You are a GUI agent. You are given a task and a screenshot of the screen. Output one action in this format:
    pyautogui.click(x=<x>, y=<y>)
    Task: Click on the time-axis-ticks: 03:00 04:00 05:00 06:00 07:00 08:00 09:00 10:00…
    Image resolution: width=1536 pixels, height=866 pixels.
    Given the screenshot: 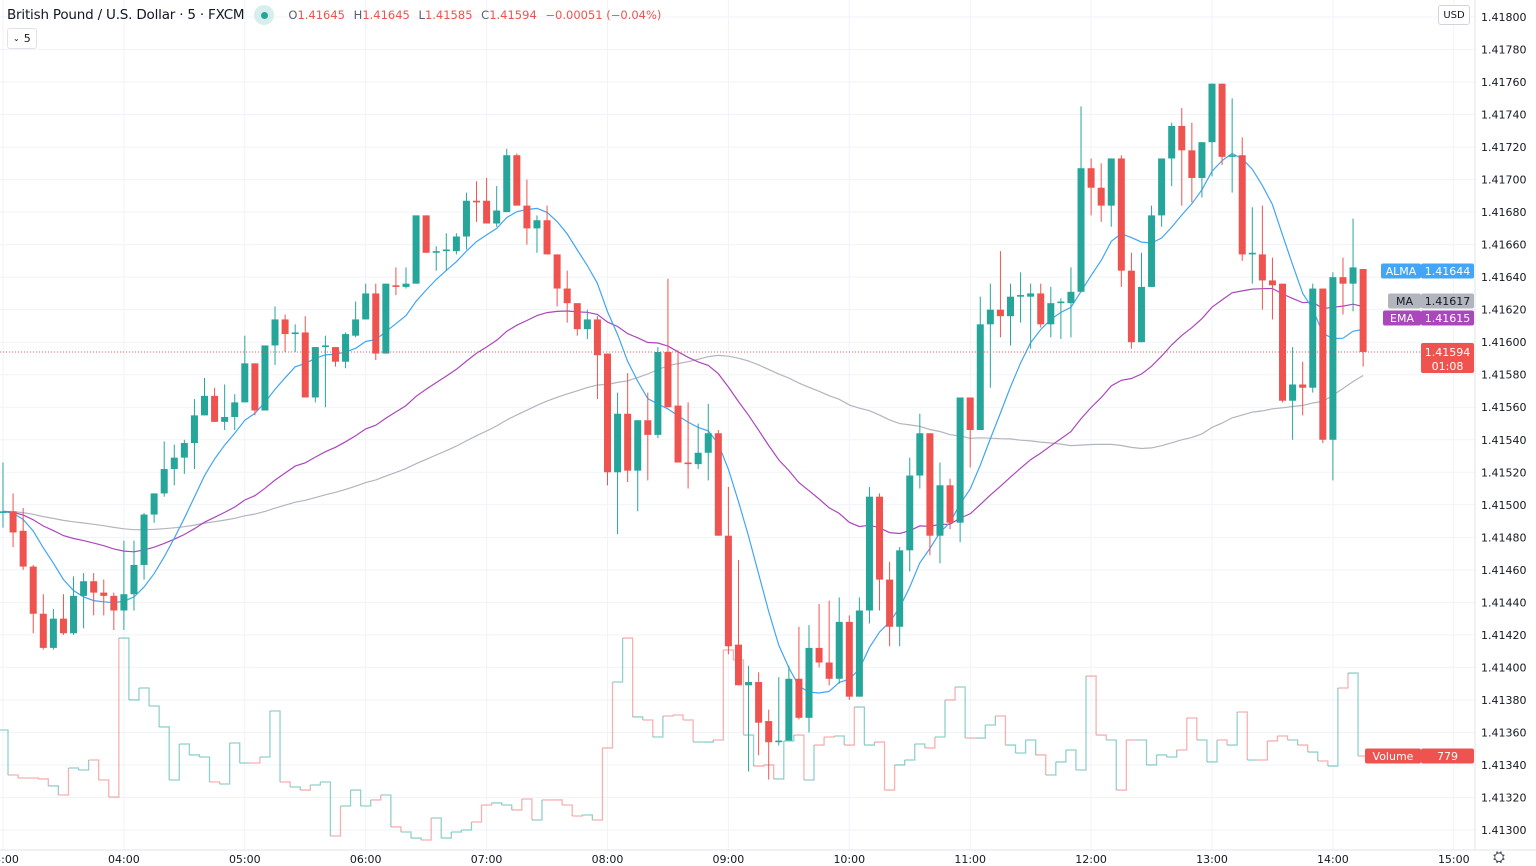 What is the action you would take?
    pyautogui.click(x=735, y=858)
    